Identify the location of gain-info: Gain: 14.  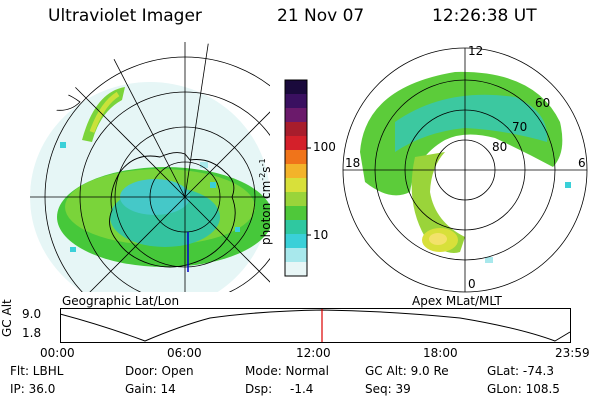
(150, 389).